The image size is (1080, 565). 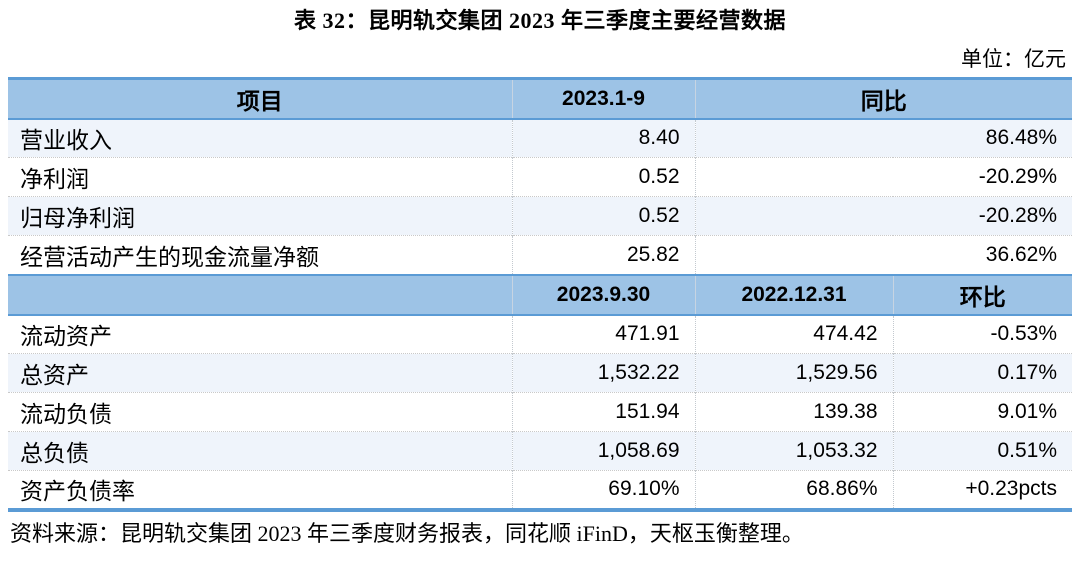 I want to click on page-title: 表 32：昆明轨交集团 2023 年三季度主要经营数据, so click(x=539, y=20).